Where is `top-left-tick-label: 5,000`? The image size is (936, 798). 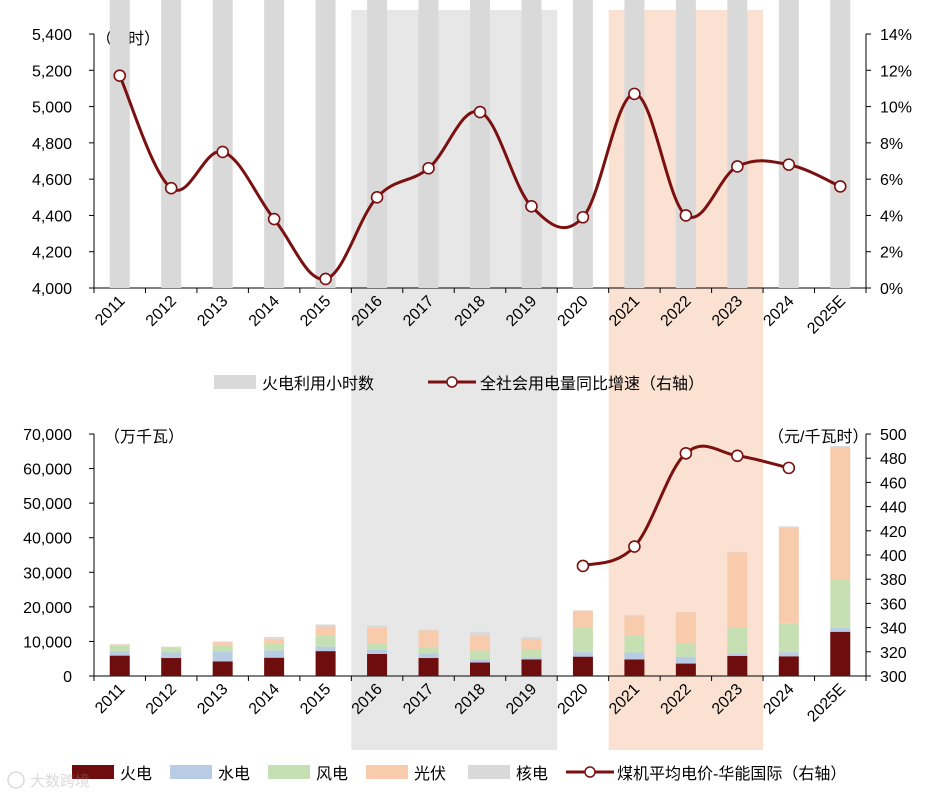
top-left-tick-label: 5,000 is located at coordinates (52, 108).